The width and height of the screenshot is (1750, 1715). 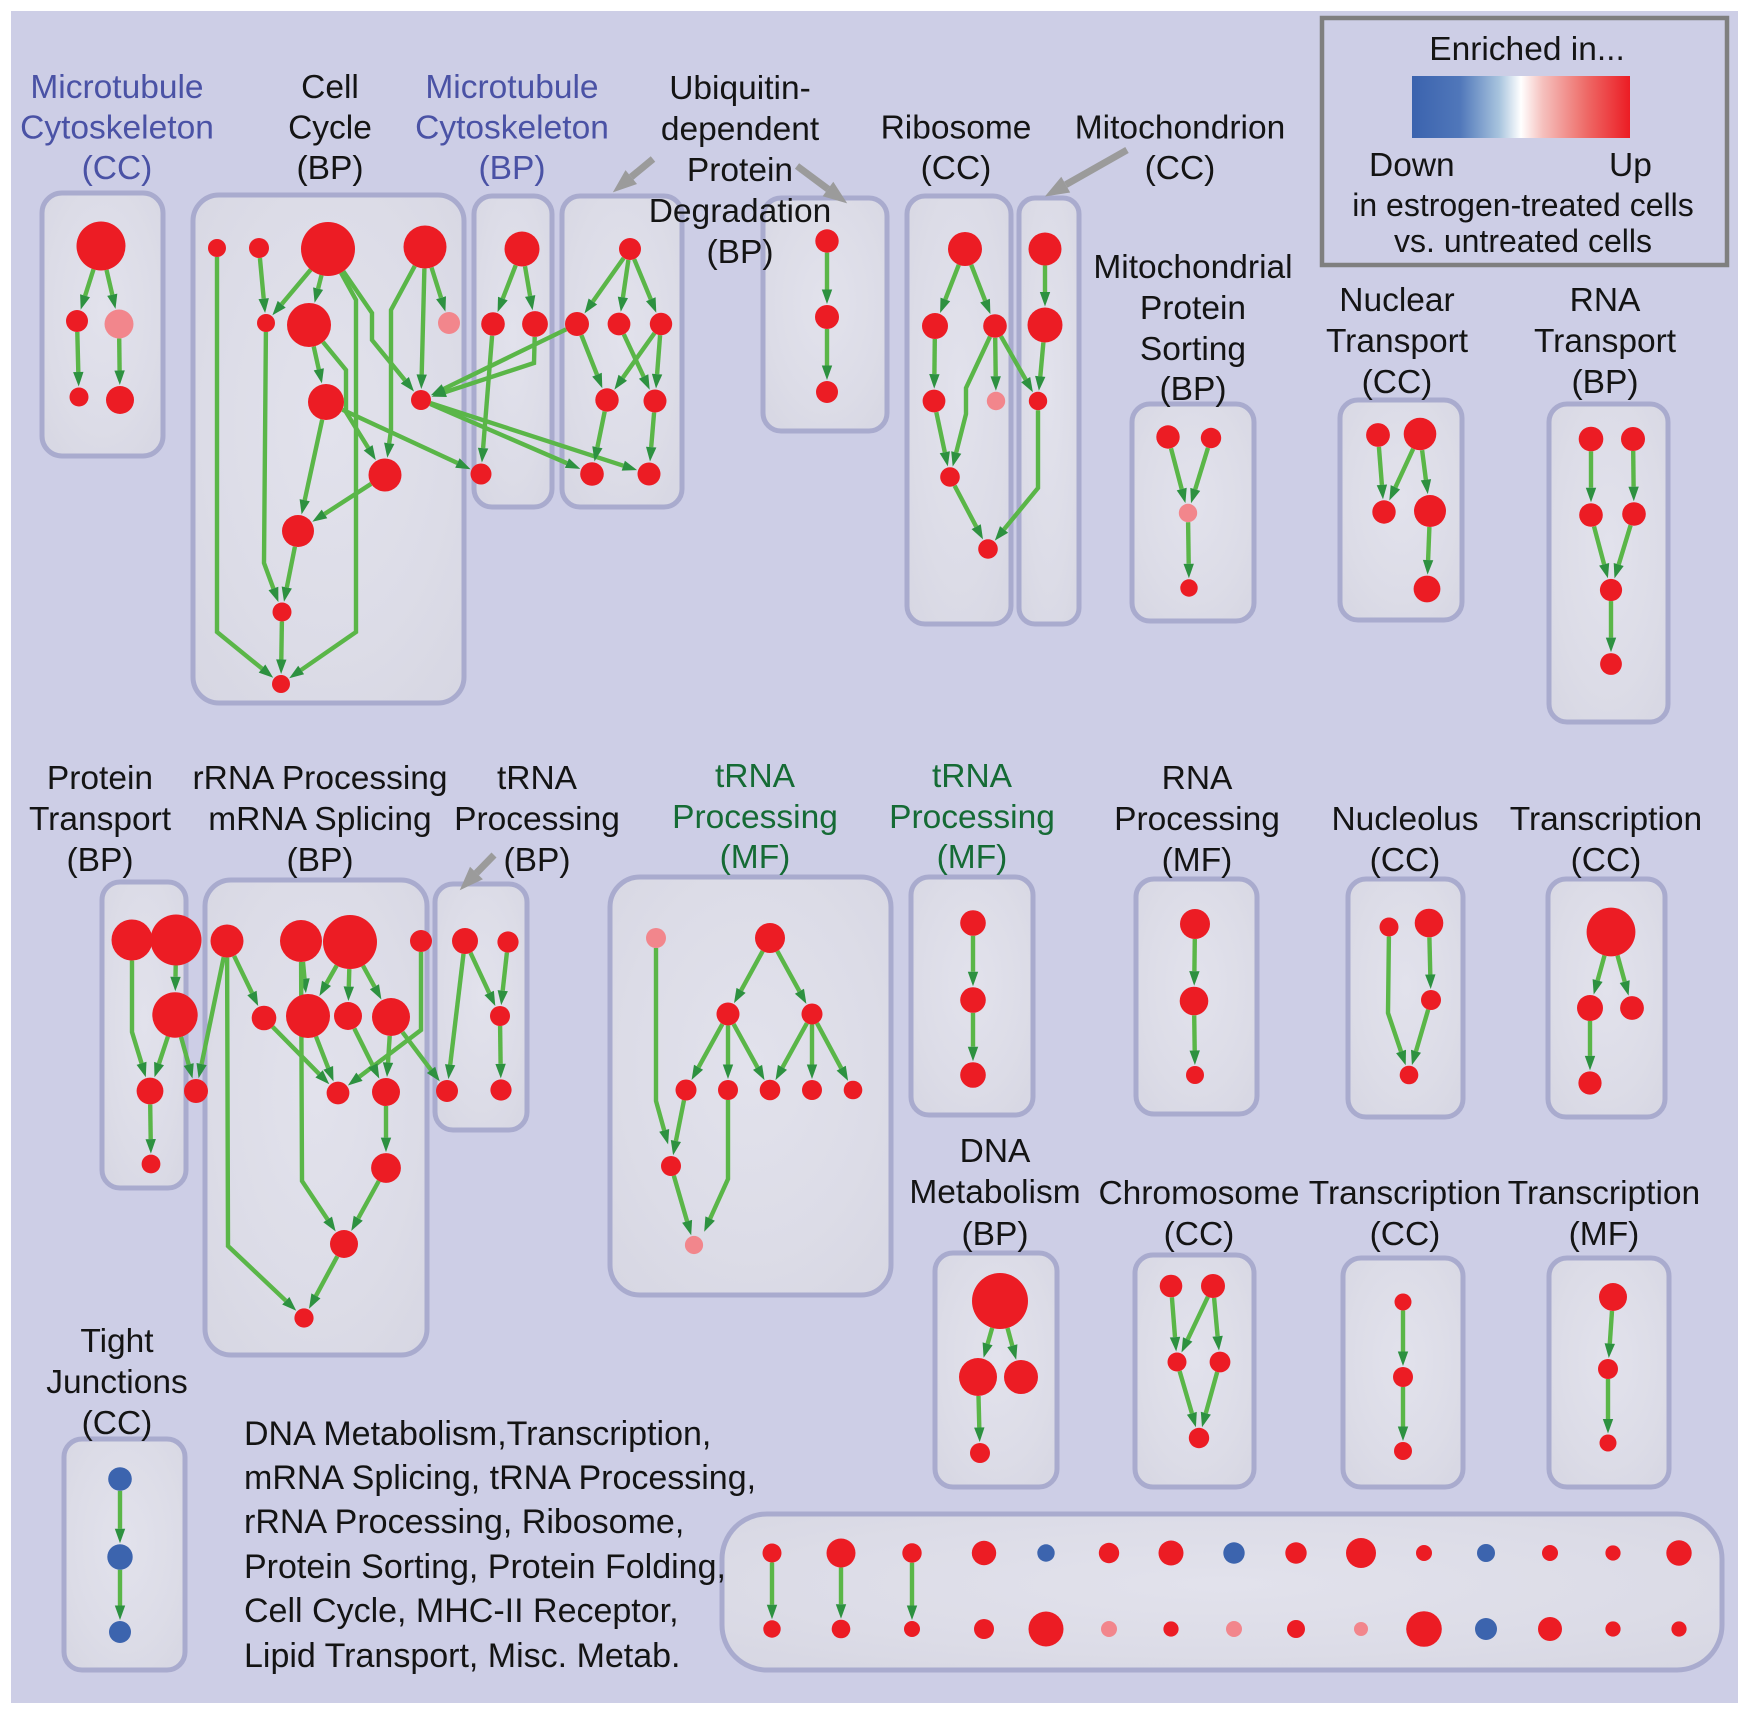 What do you see at coordinates (740, 129) in the screenshot?
I see `svg-text: dependent` at bounding box center [740, 129].